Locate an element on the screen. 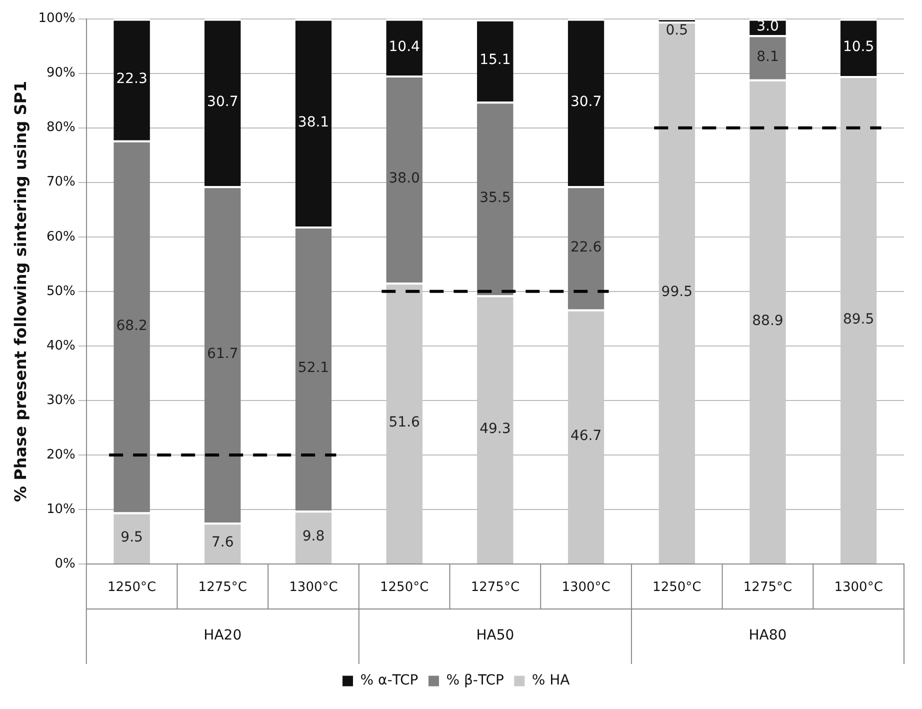 This screenshot has width=922, height=709. data-label: 10.5 is located at coordinates (858, 47).